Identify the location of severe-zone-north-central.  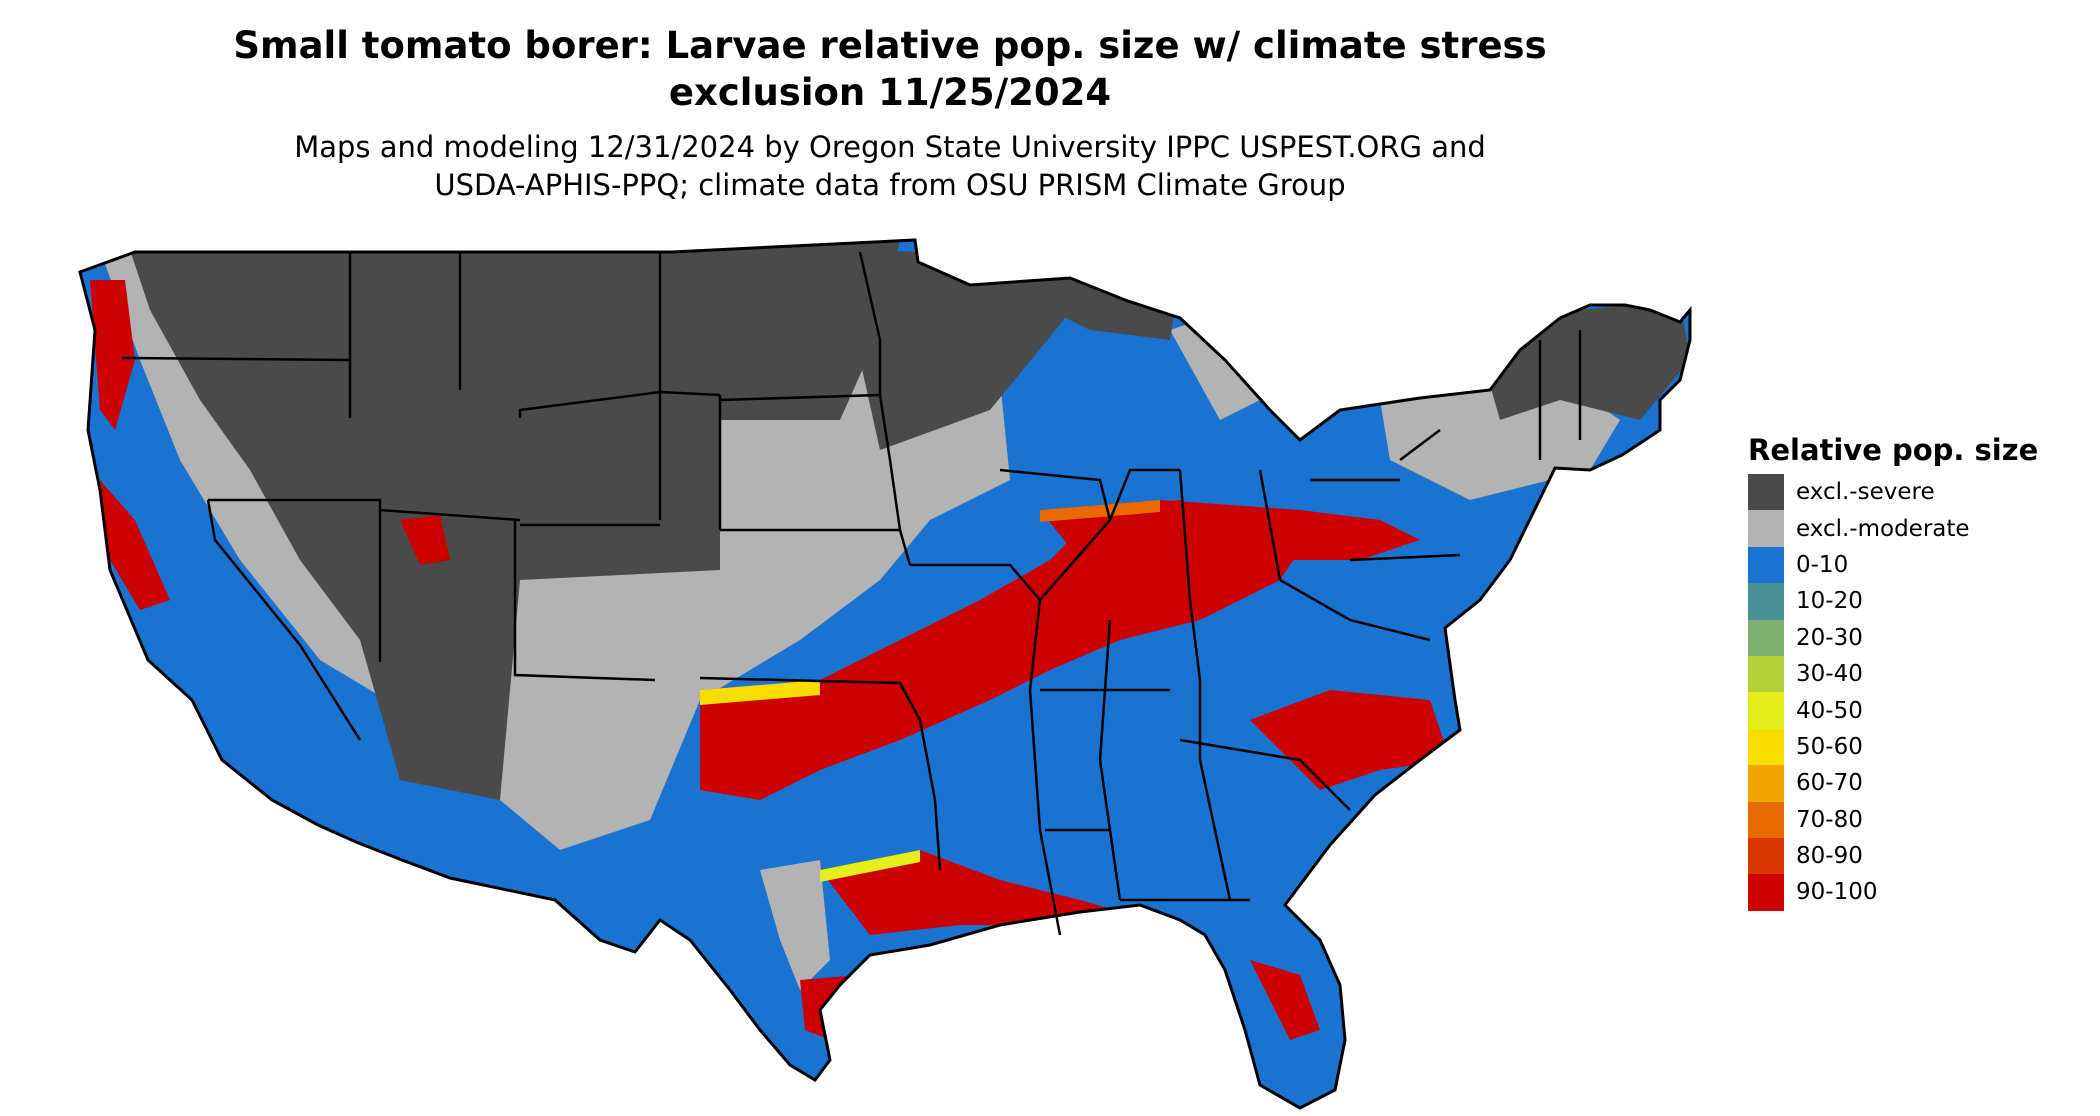
(970, 350).